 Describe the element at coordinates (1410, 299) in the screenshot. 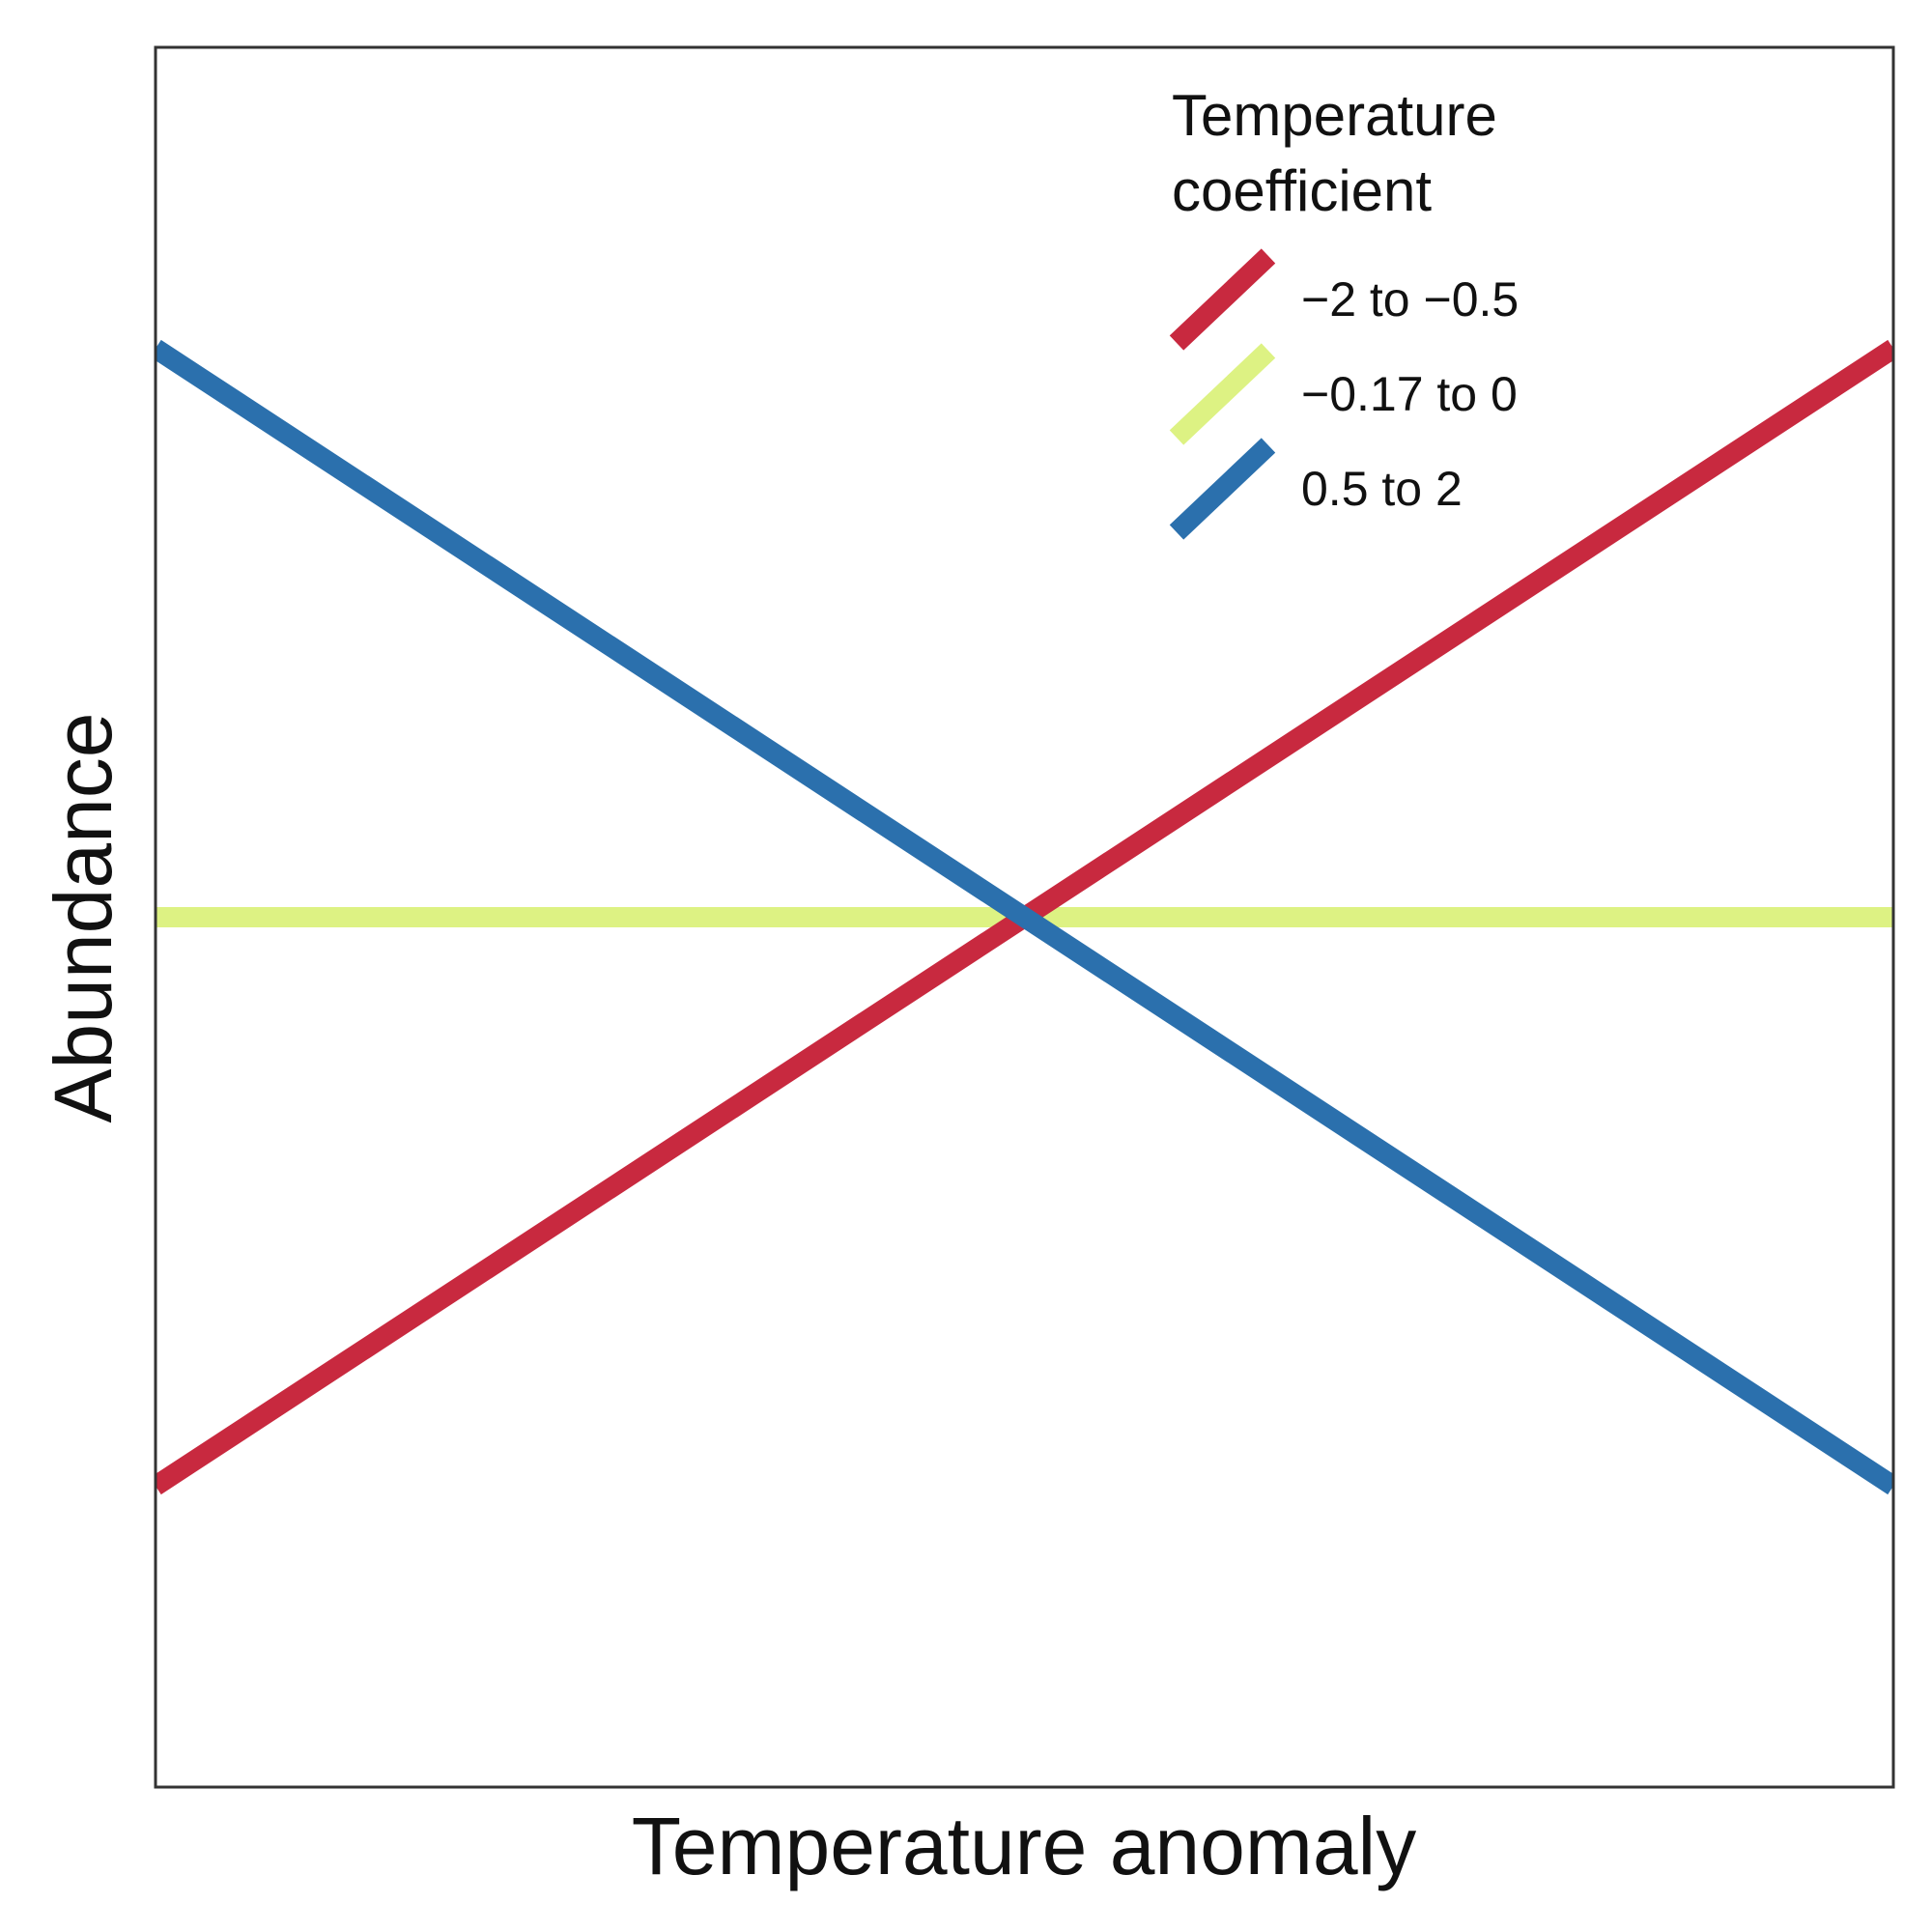

I see `legend-label-1: −2 to −0.5` at that location.